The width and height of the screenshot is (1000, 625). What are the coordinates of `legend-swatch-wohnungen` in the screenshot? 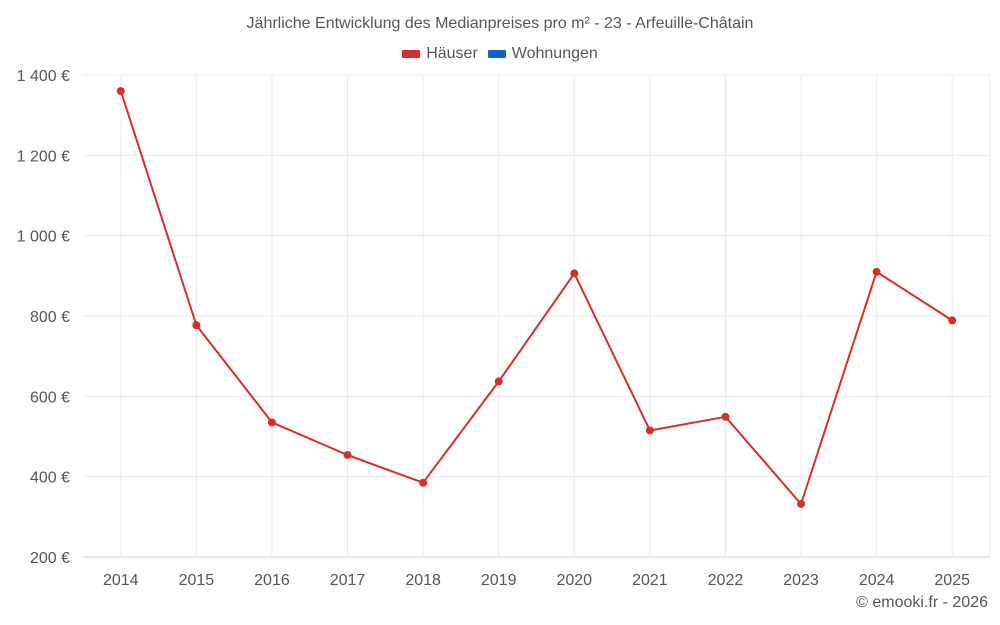 It's located at (496, 54).